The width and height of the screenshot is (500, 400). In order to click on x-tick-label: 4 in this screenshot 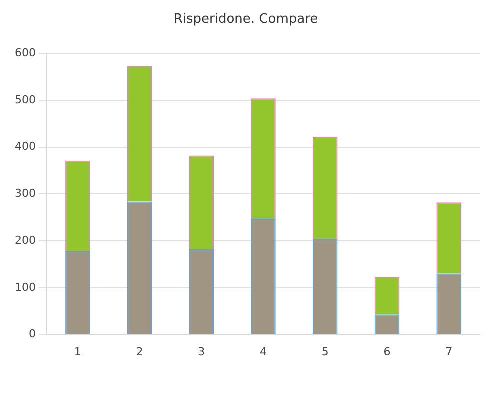, I will do `click(263, 351)`.